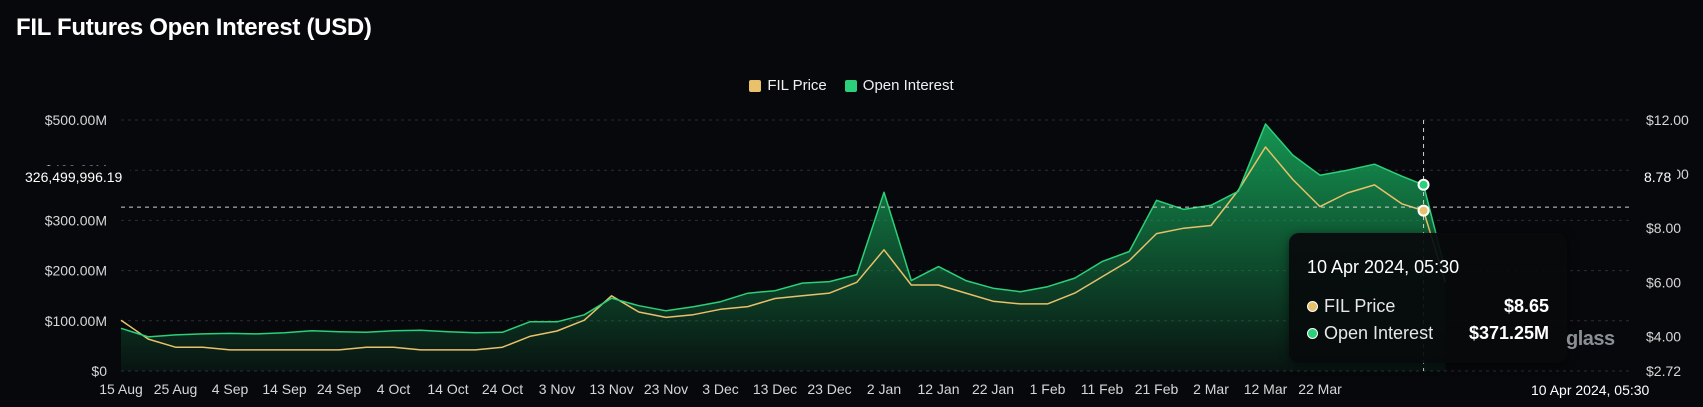 This screenshot has height=407, width=1703. Describe the element at coordinates (720, 389) in the screenshot. I see `x-tick-label: 3 Dec` at that location.